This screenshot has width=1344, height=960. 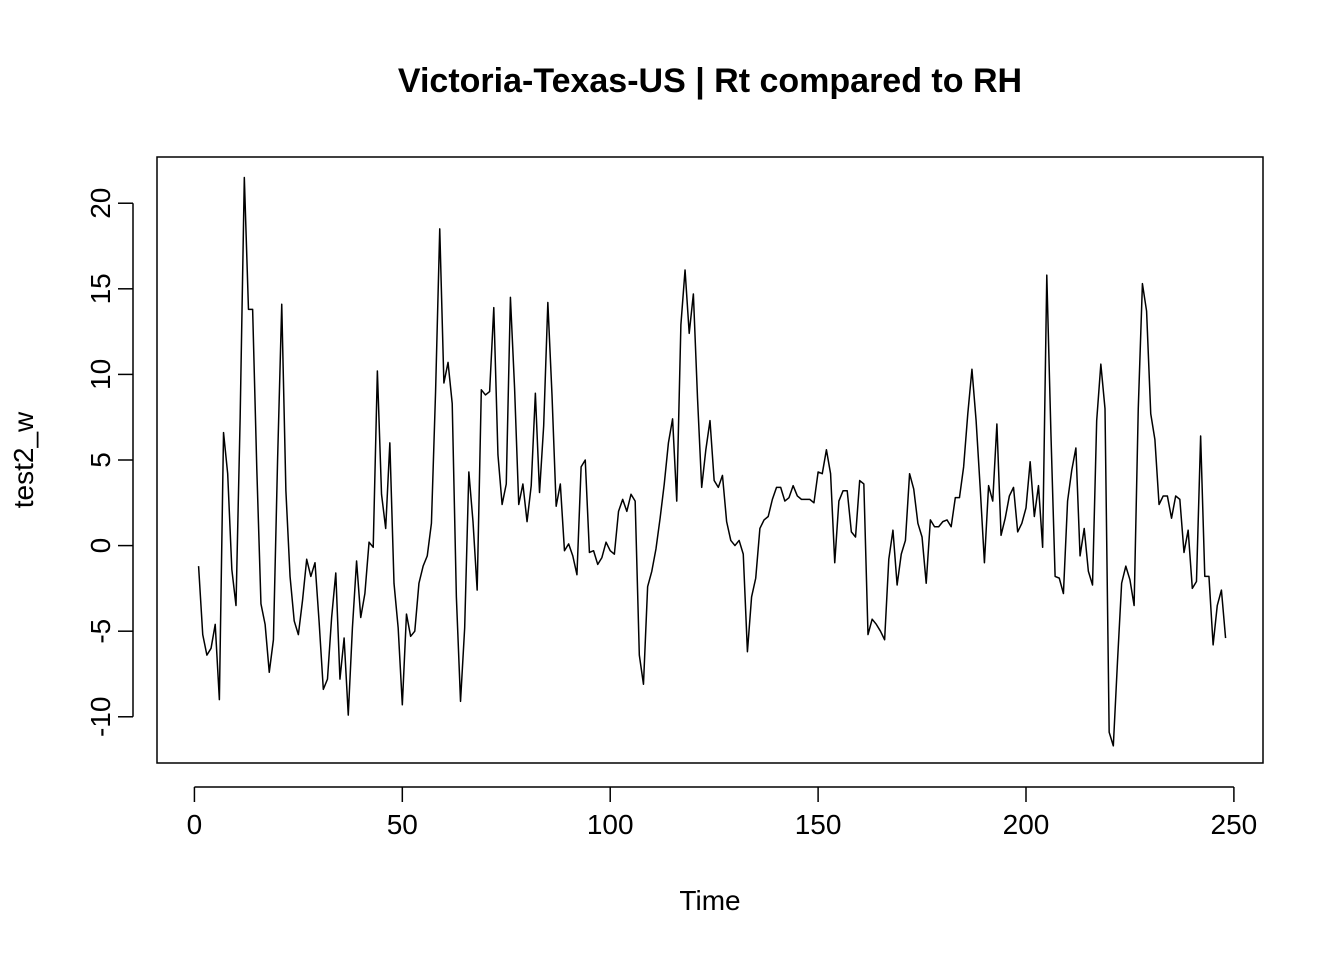 I want to click on x-tick-label: 100, so click(x=610, y=824).